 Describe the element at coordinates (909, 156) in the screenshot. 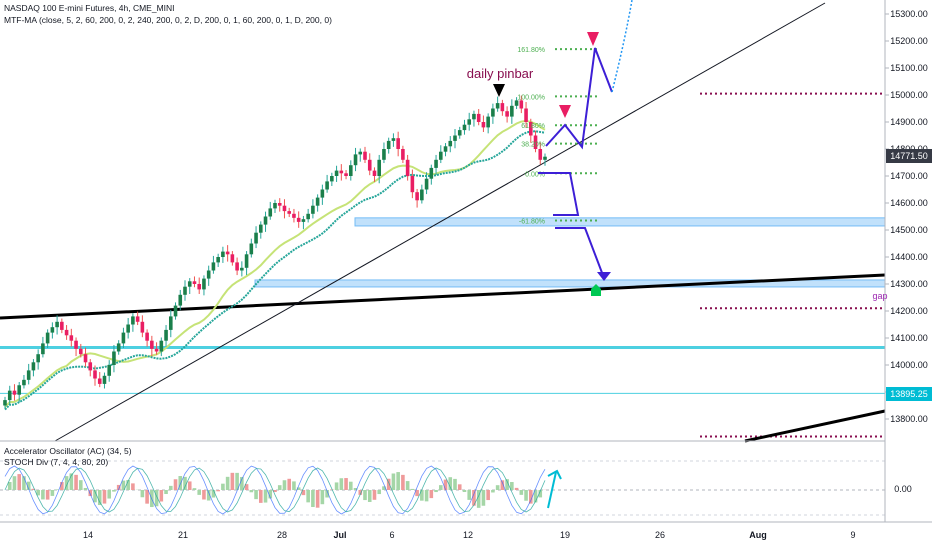

I see `current-price-badge: 14771.50` at that location.